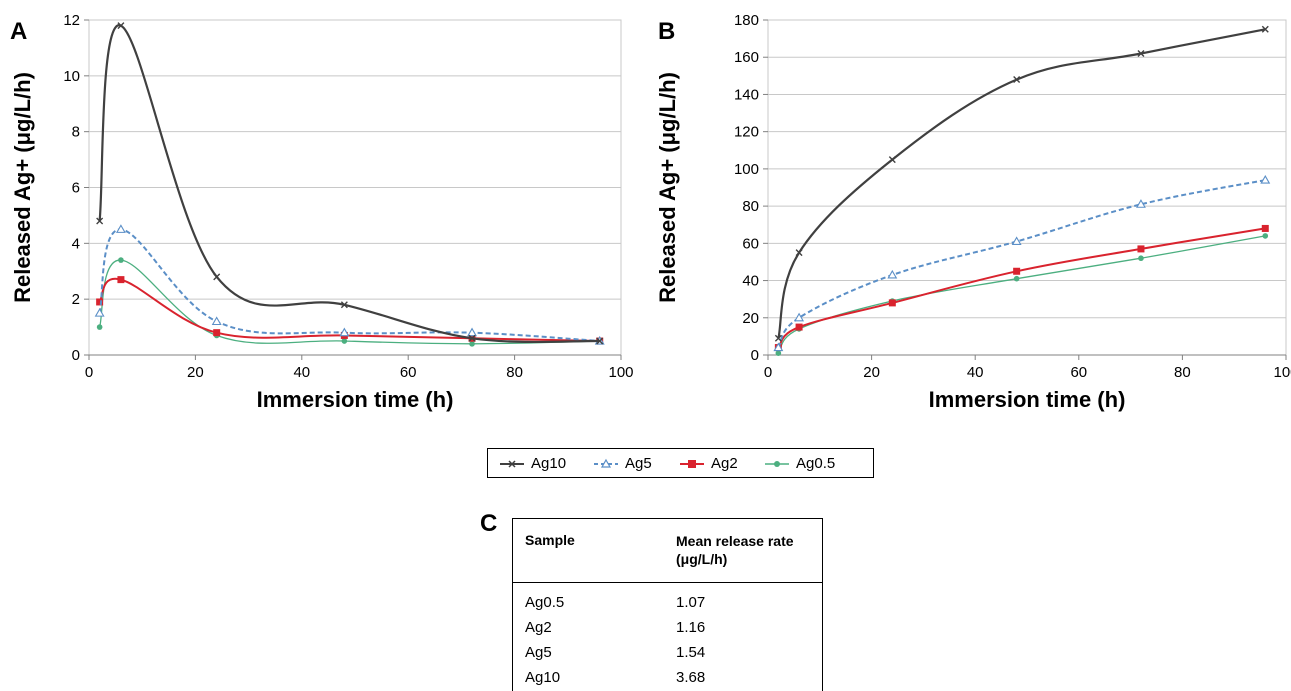 This screenshot has width=1291, height=691. Describe the element at coordinates (746, 94) in the screenshot. I see `y-tick-label: 140` at that location.